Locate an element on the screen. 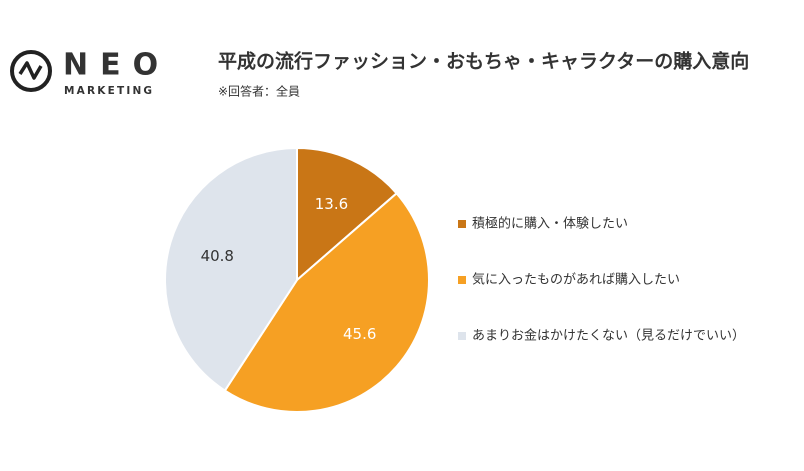  chart-subtitle: ※回答者：全員 is located at coordinates (259, 91).